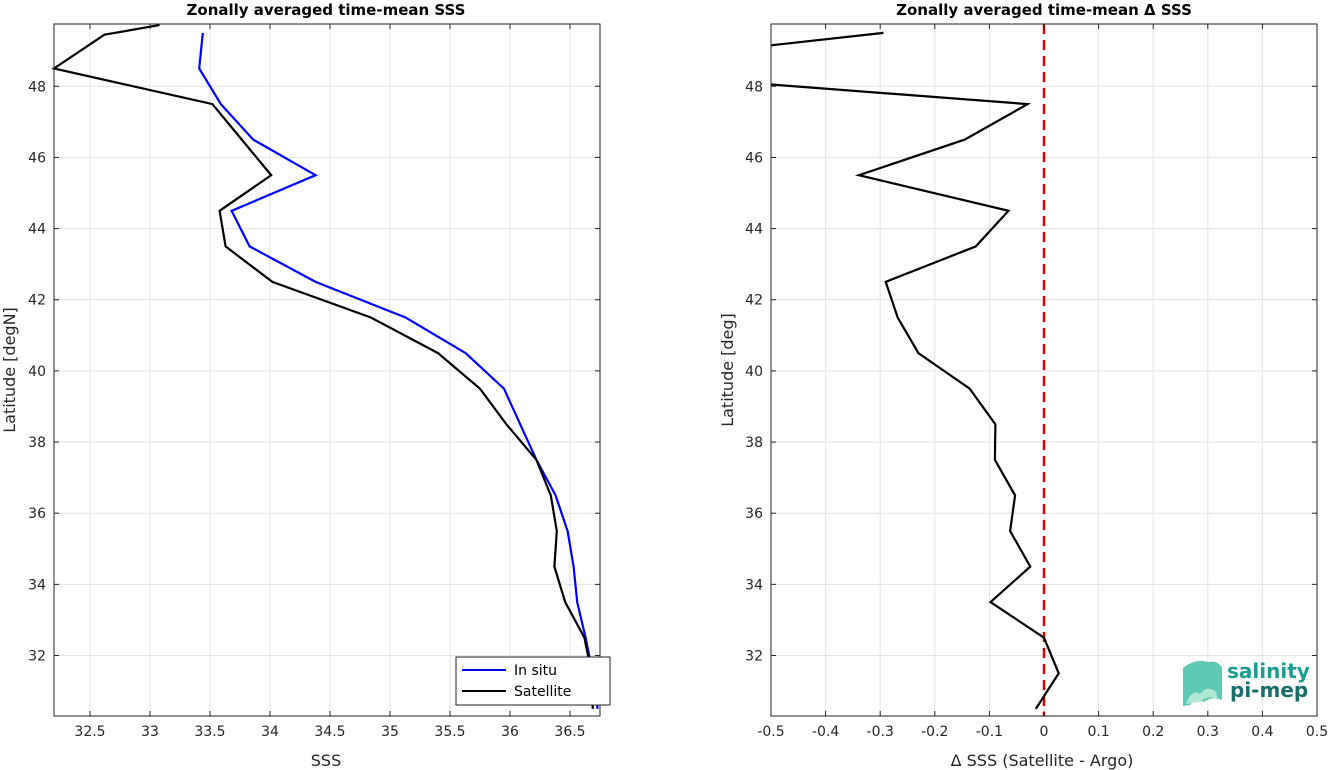 The width and height of the screenshot is (1330, 770). What do you see at coordinates (209, 732) in the screenshot?
I see `p0-x-tick-label-2: 33.5` at bounding box center [209, 732].